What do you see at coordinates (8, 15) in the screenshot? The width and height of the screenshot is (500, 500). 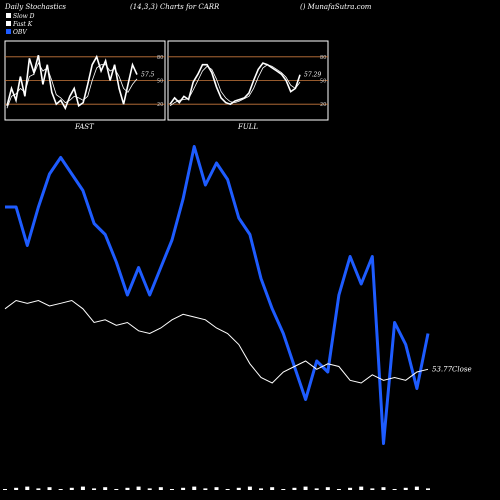 I see `legend-swatch-slow-d` at bounding box center [8, 15].